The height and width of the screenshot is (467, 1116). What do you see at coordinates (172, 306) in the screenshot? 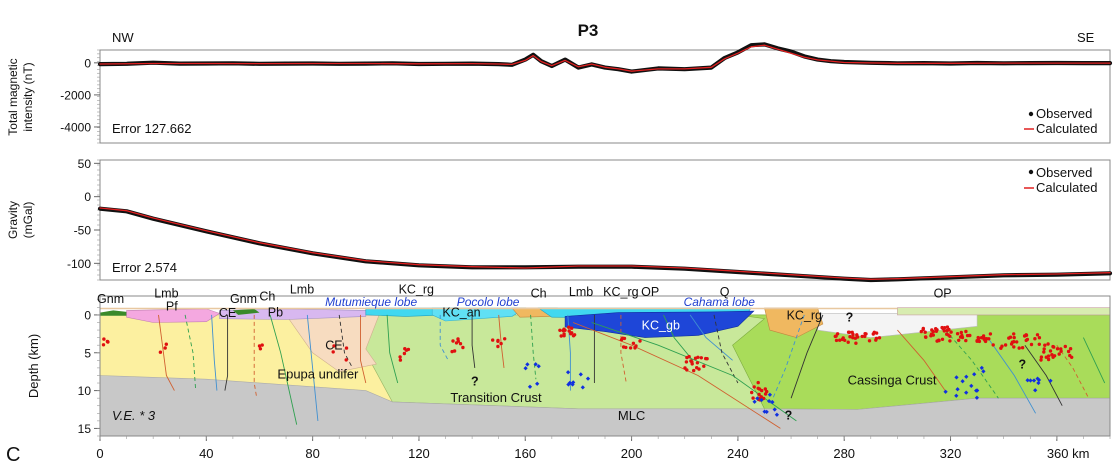
I see `unit-label: Pf` at bounding box center [172, 306].